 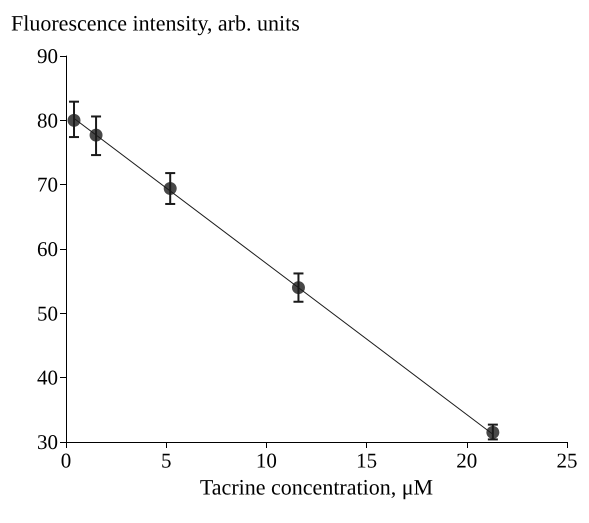 I want to click on x-tick-label: 0, so click(x=66, y=460).